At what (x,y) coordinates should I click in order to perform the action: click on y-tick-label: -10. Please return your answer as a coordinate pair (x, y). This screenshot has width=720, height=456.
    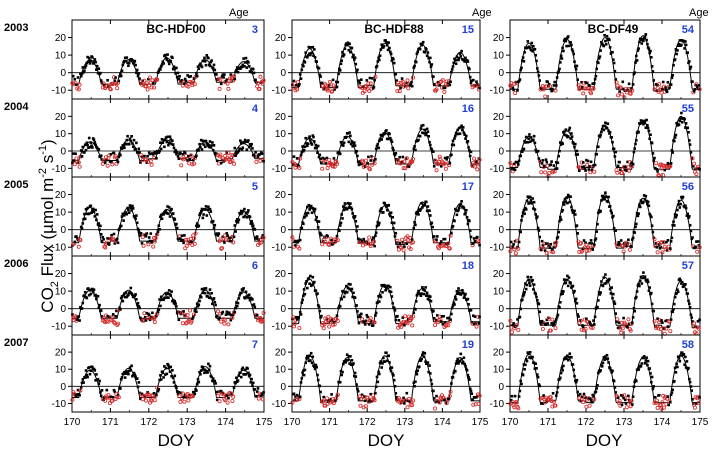
    Looking at the image, I should click on (279, 248).